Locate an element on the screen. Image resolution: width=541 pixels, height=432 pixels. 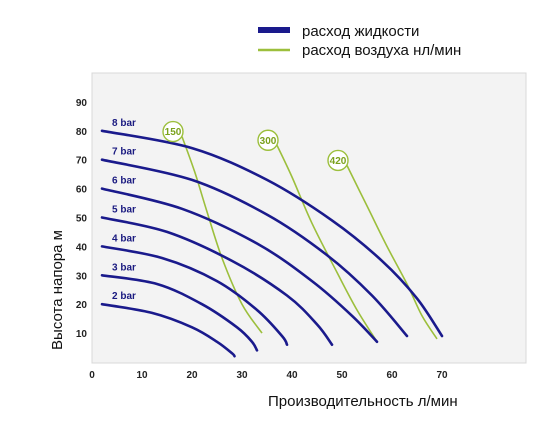
x-axis-title: Производительность л/мин is located at coordinates (363, 401).